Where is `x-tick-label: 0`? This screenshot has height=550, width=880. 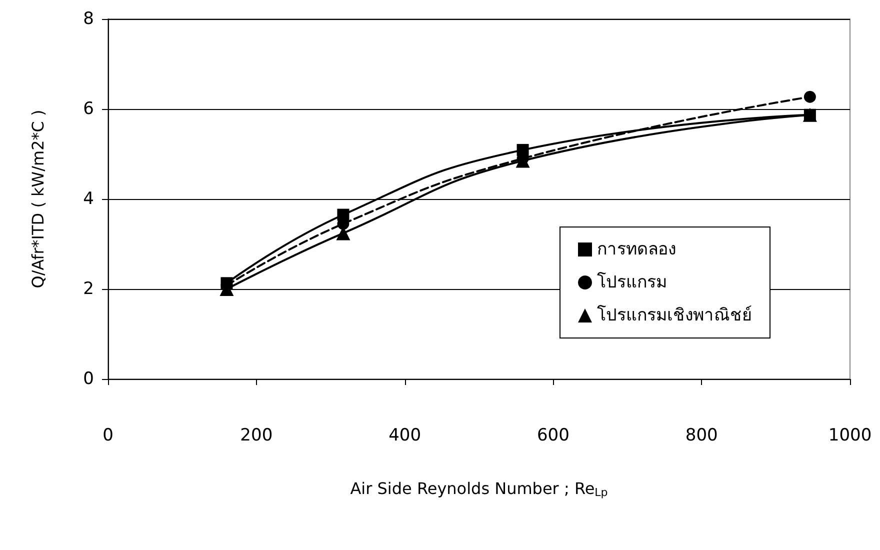
x-tick-label: 0 is located at coordinates (108, 436).